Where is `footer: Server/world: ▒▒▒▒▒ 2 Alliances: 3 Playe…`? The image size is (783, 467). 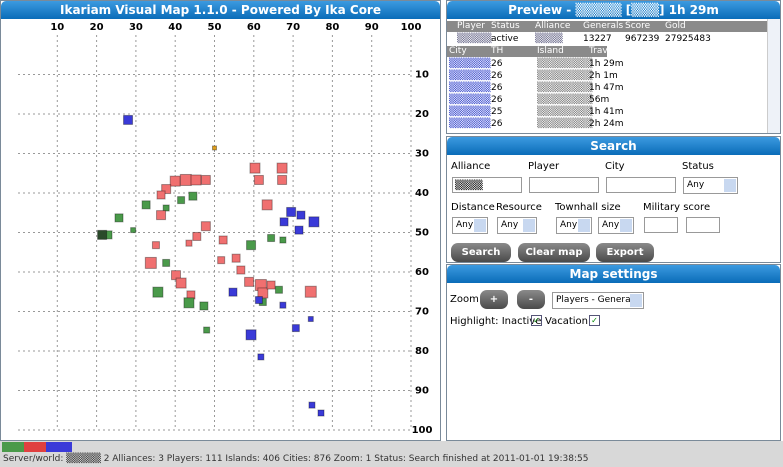
footer: Server/world: ▒▒▒▒▒ 2 Alliances: 3 Playe… is located at coordinates (391, 454).